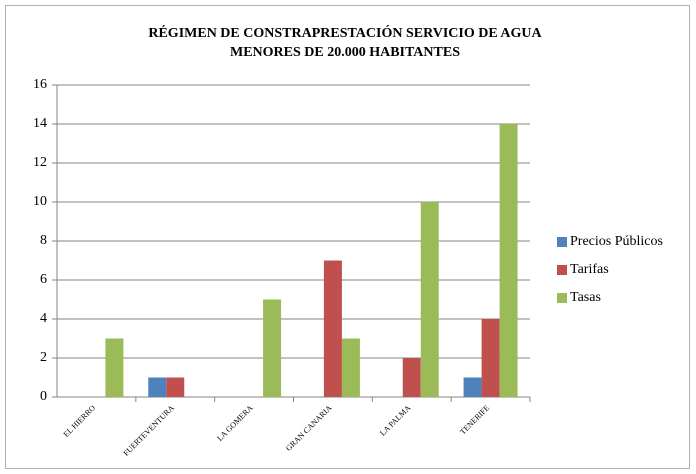 This screenshot has height=474, width=696. What do you see at coordinates (40, 162) in the screenshot?
I see `y-tick-label: 12` at bounding box center [40, 162].